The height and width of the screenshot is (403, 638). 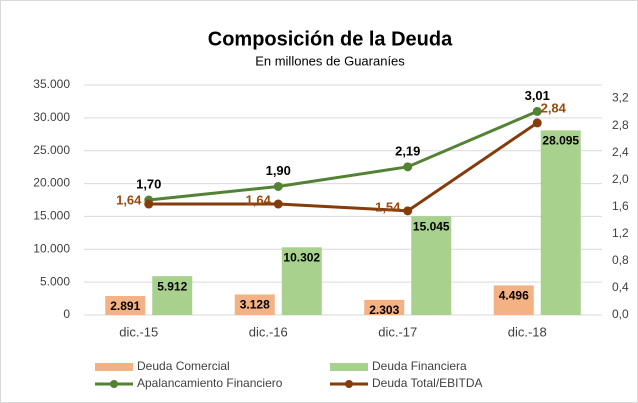 I want to click on data-label: 10.302, so click(x=301, y=257).